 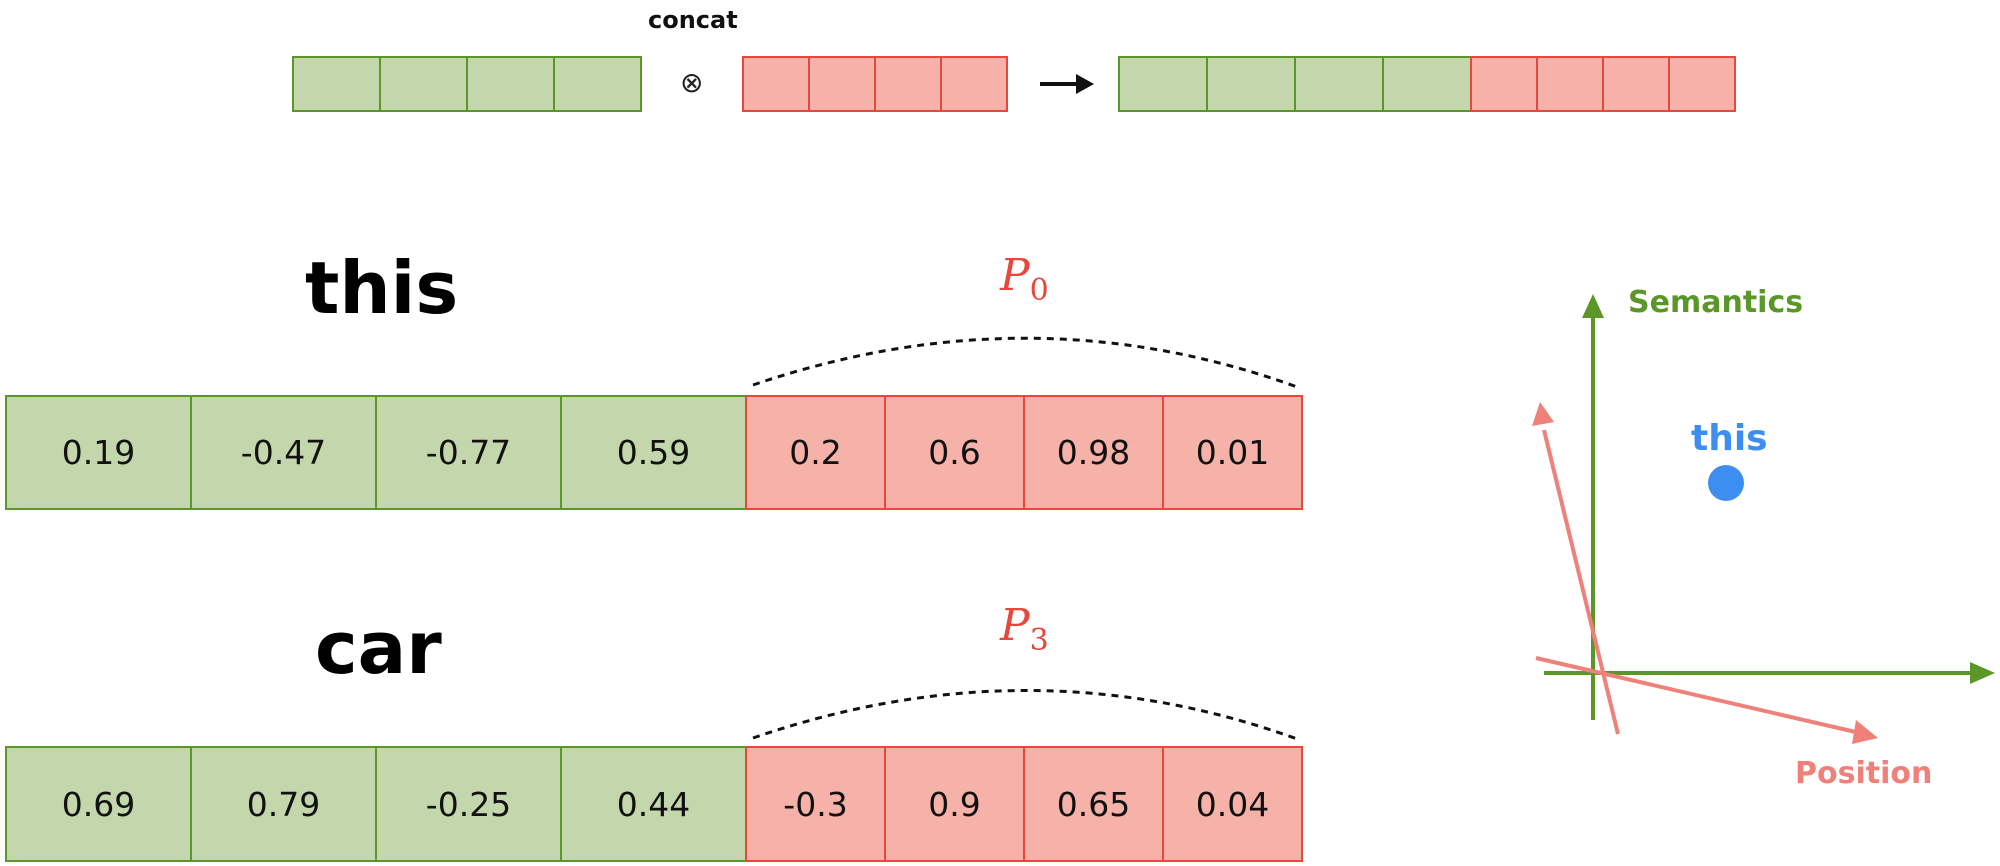 What do you see at coordinates (1067, 84) in the screenshot?
I see `right-arrow-icon` at bounding box center [1067, 84].